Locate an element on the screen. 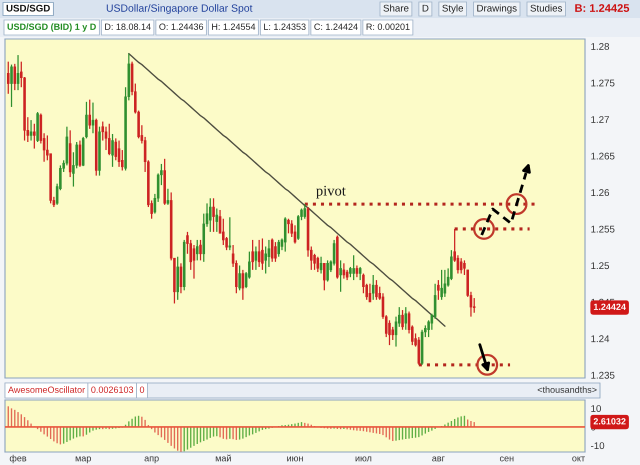  y-tick-label: 1.26 is located at coordinates (600, 192).